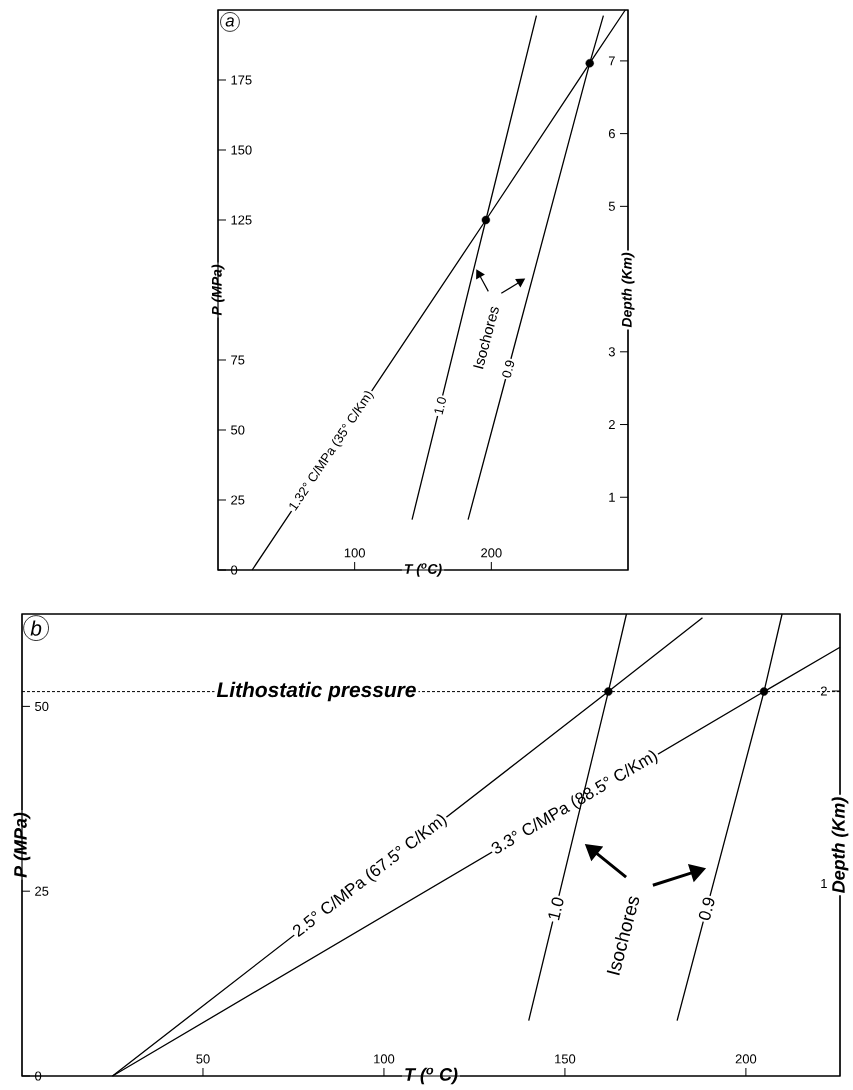  Describe the element at coordinates (230, 22) in the screenshot. I see `annotation: a` at that location.